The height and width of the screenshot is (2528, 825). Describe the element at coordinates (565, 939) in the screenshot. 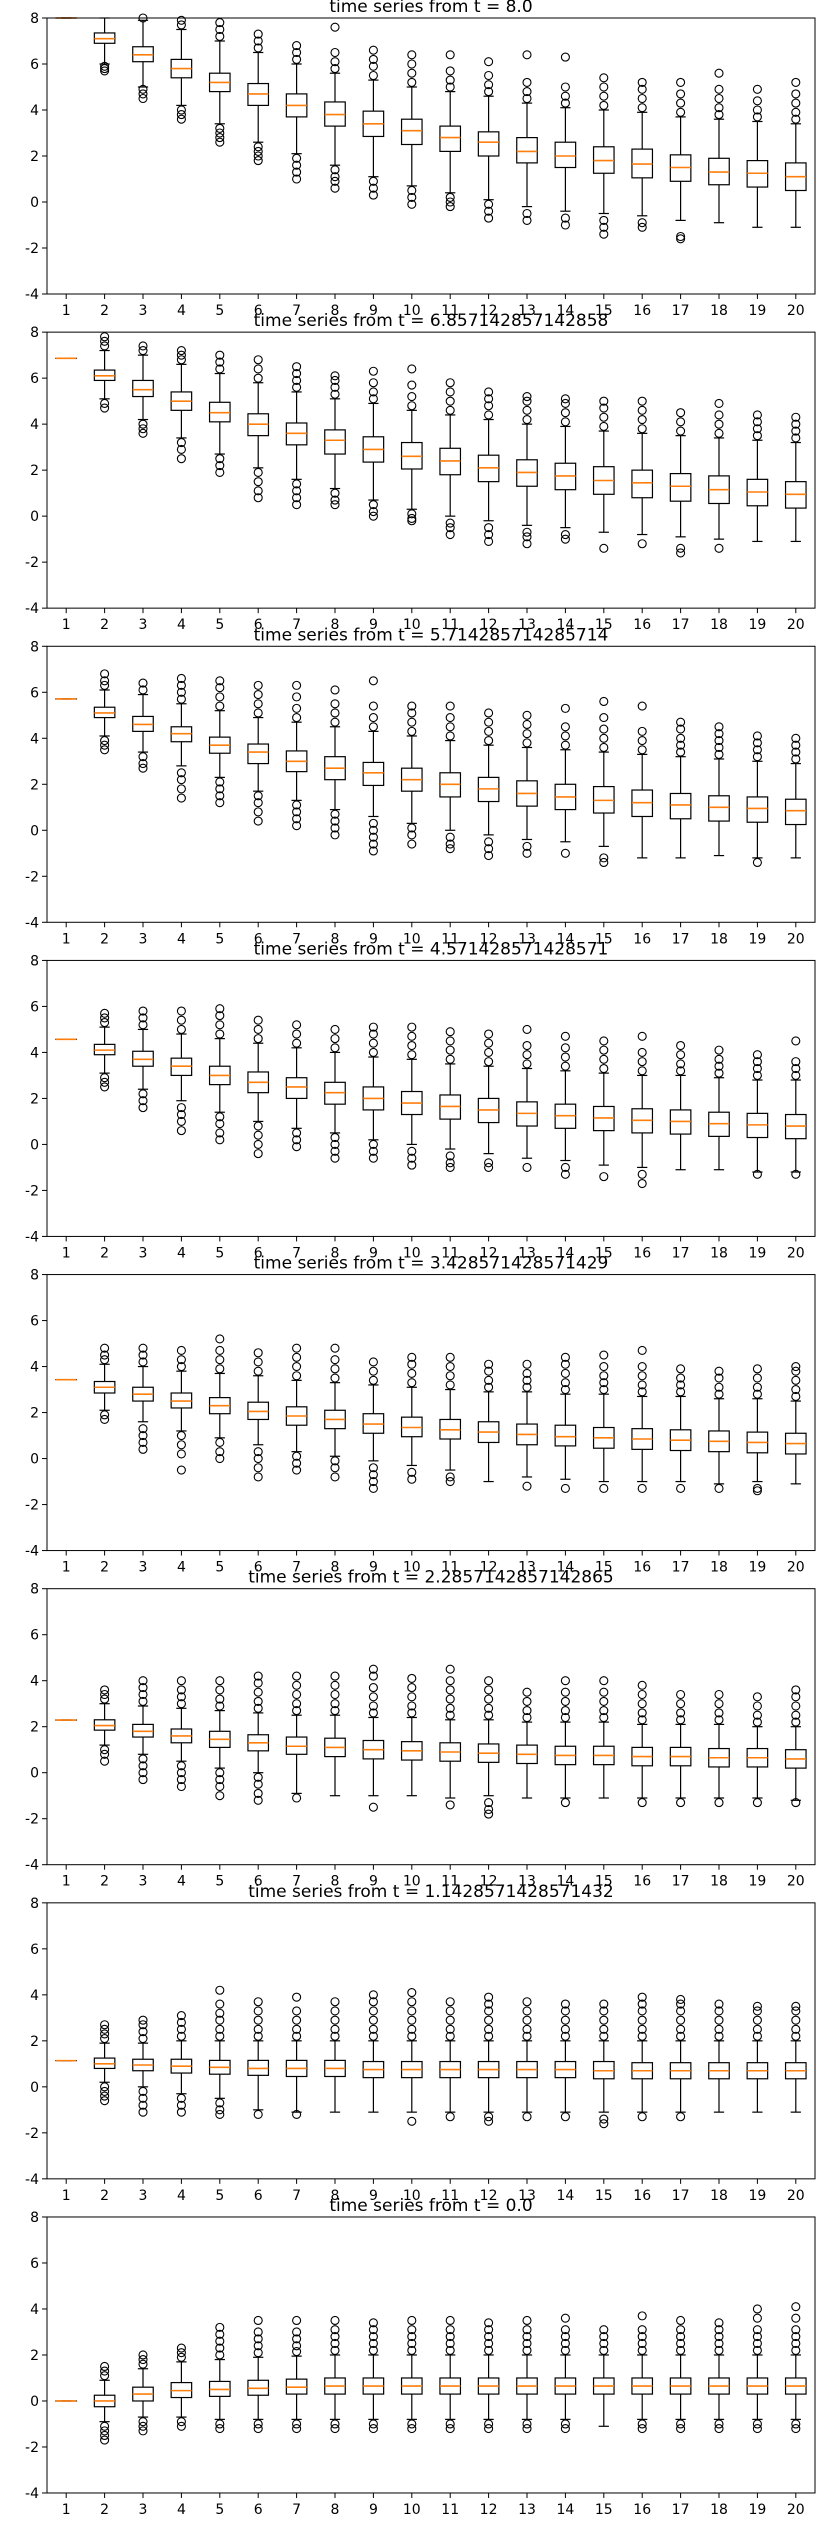

I see `x-tick-label: 14` at that location.